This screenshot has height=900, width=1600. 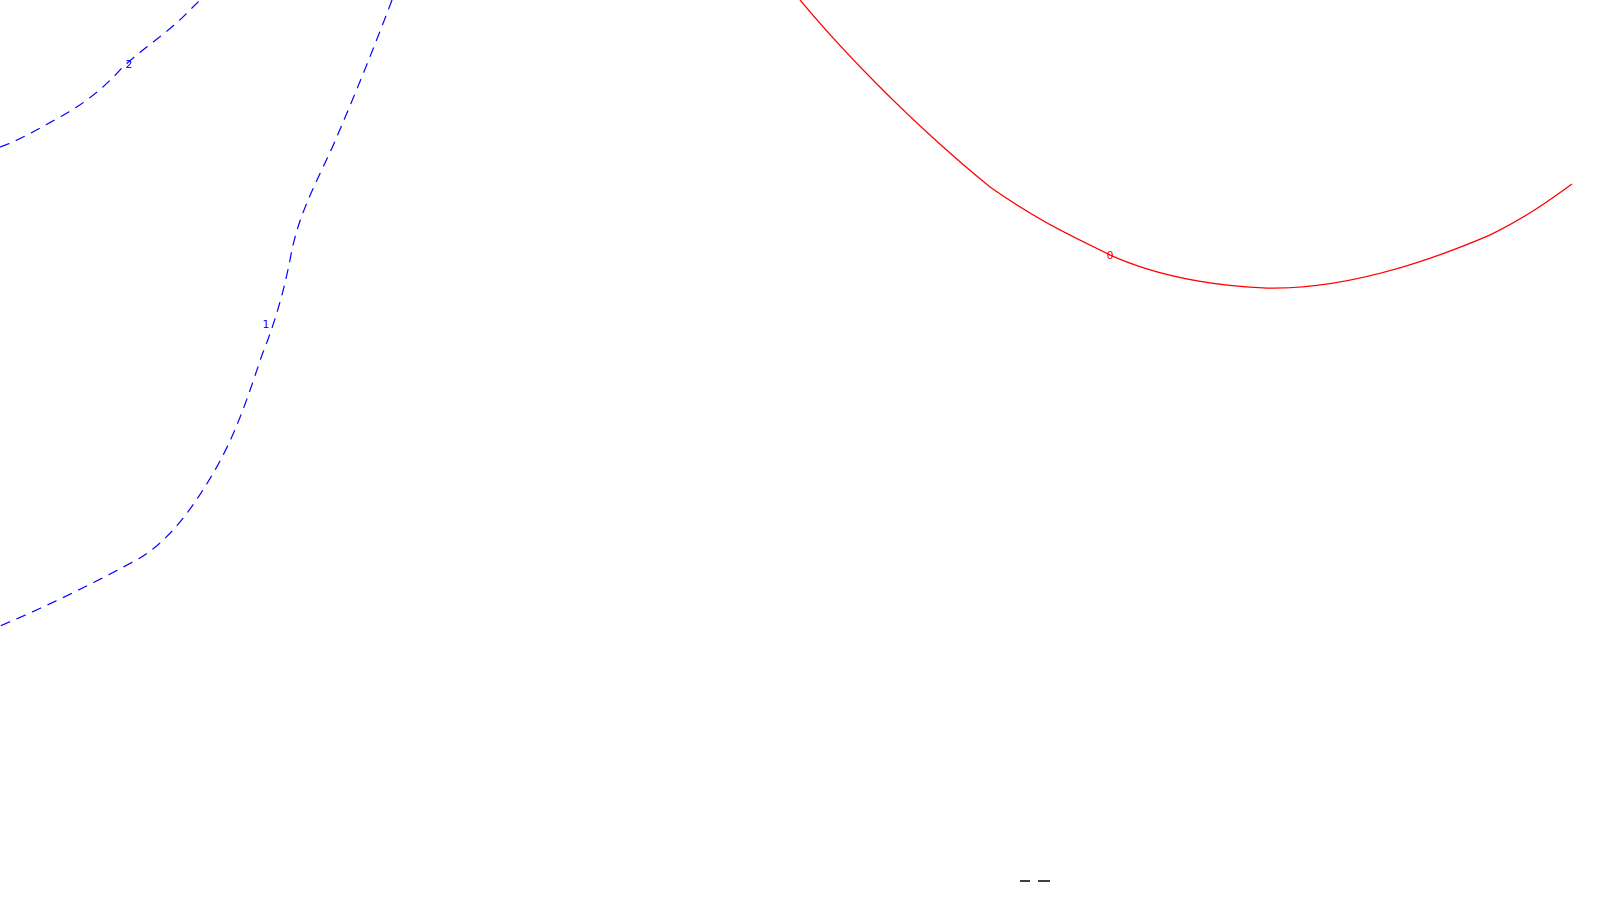 What do you see at coordinates (1110, 255) in the screenshot?
I see `contour-label-level-0: 0` at bounding box center [1110, 255].